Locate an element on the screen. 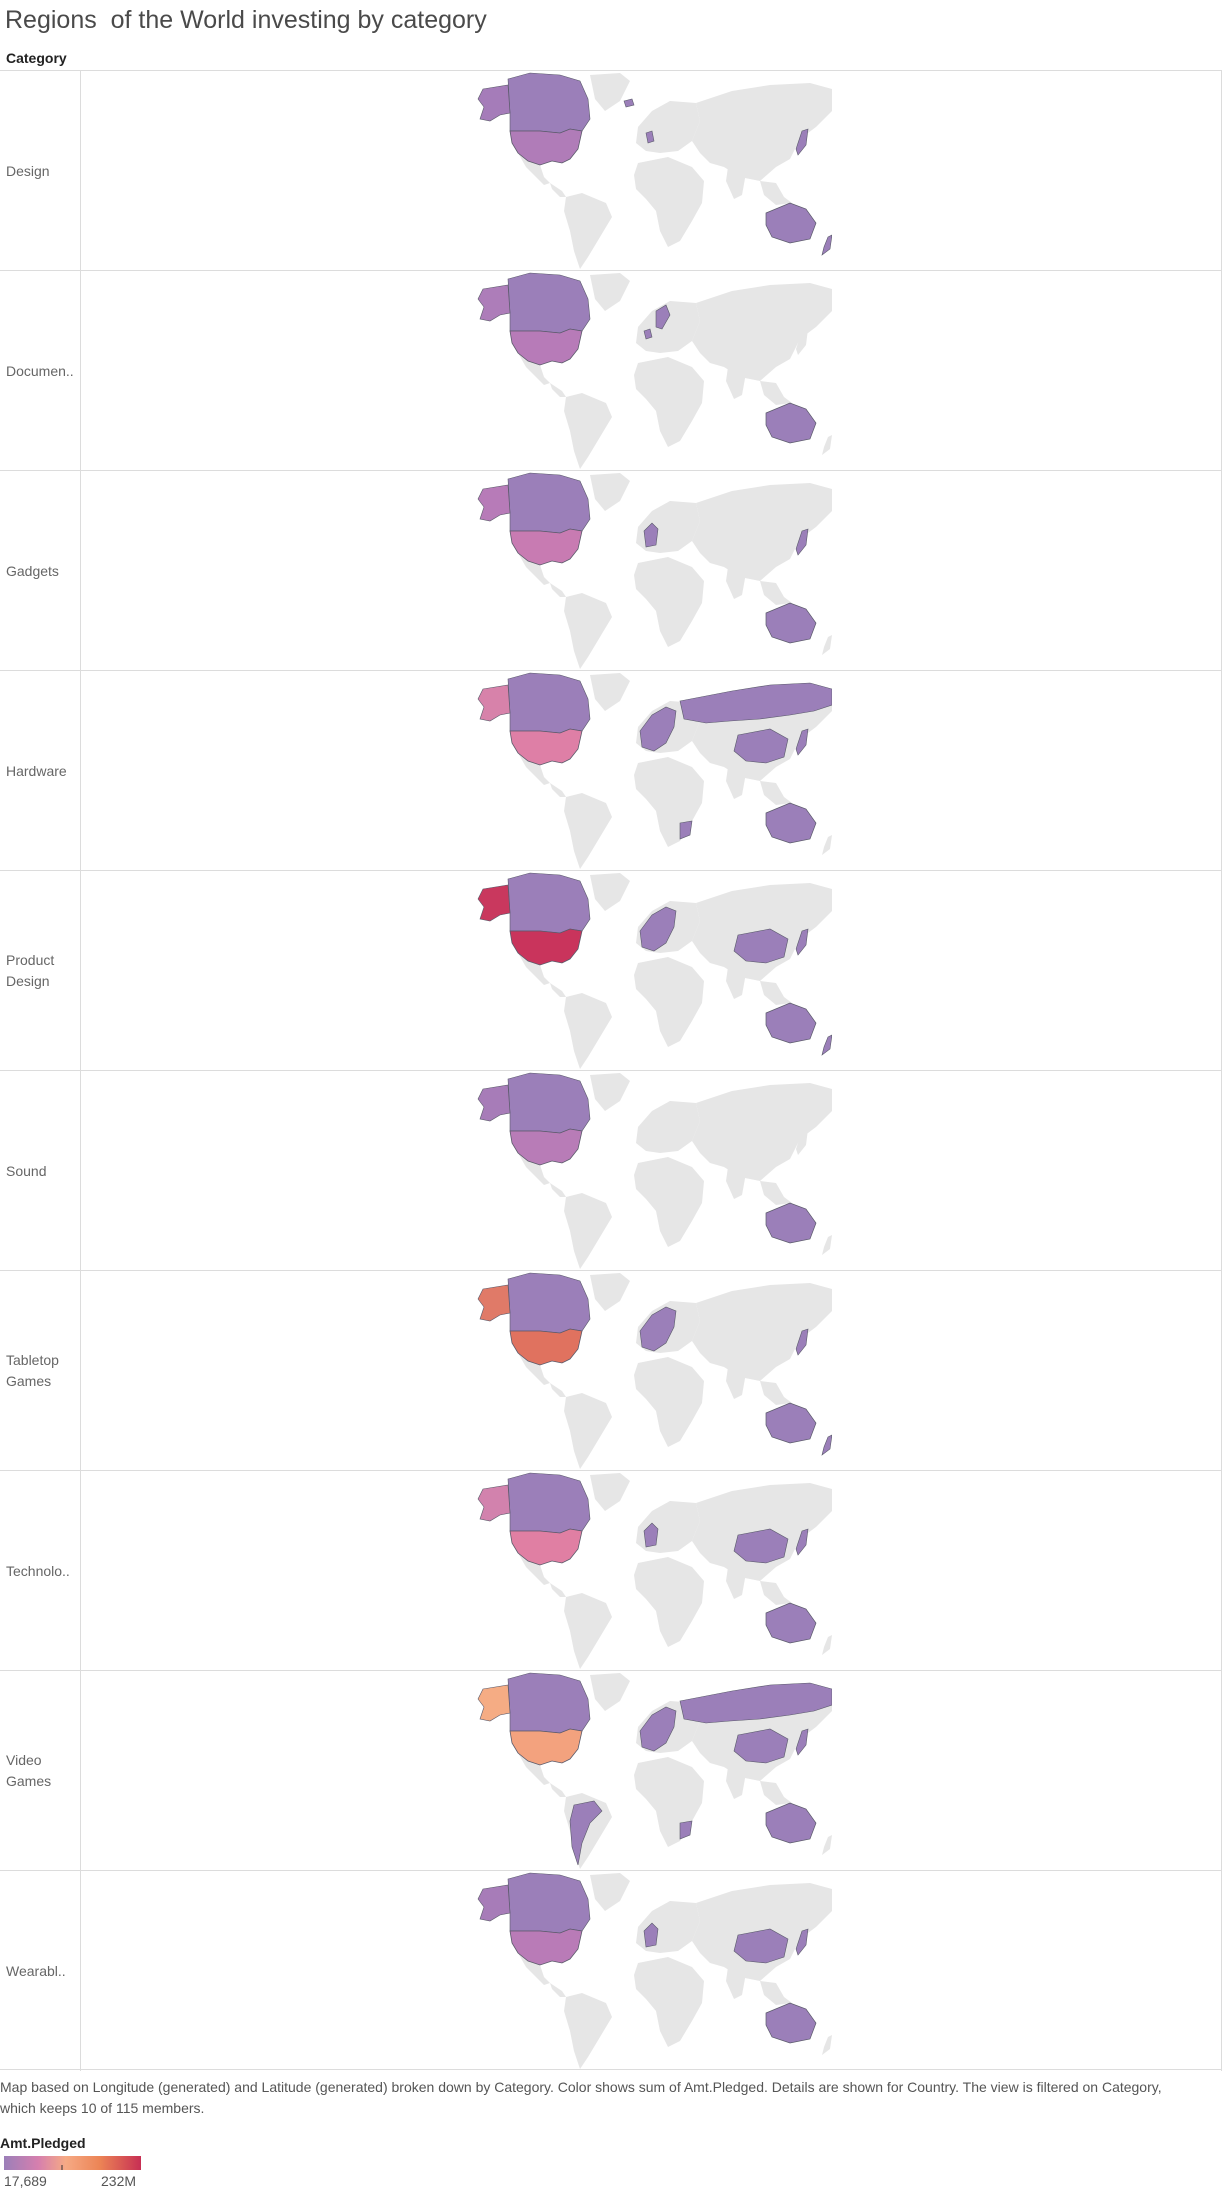  category-label: Product Design is located at coordinates (30, 970).